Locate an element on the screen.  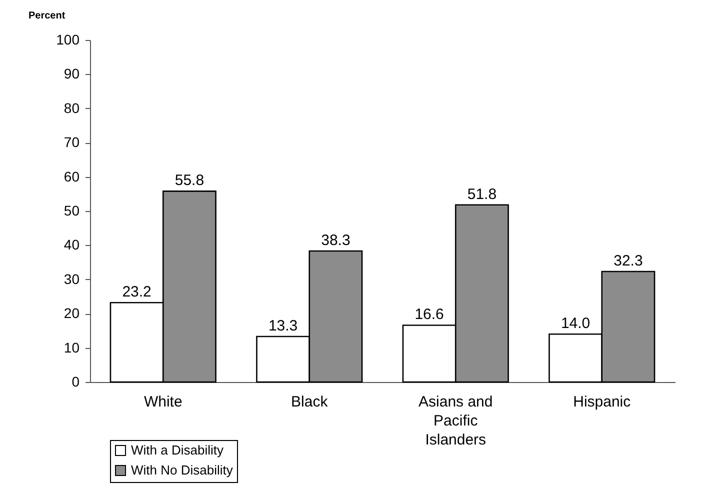
x-tick-label: White is located at coordinates (163, 402).